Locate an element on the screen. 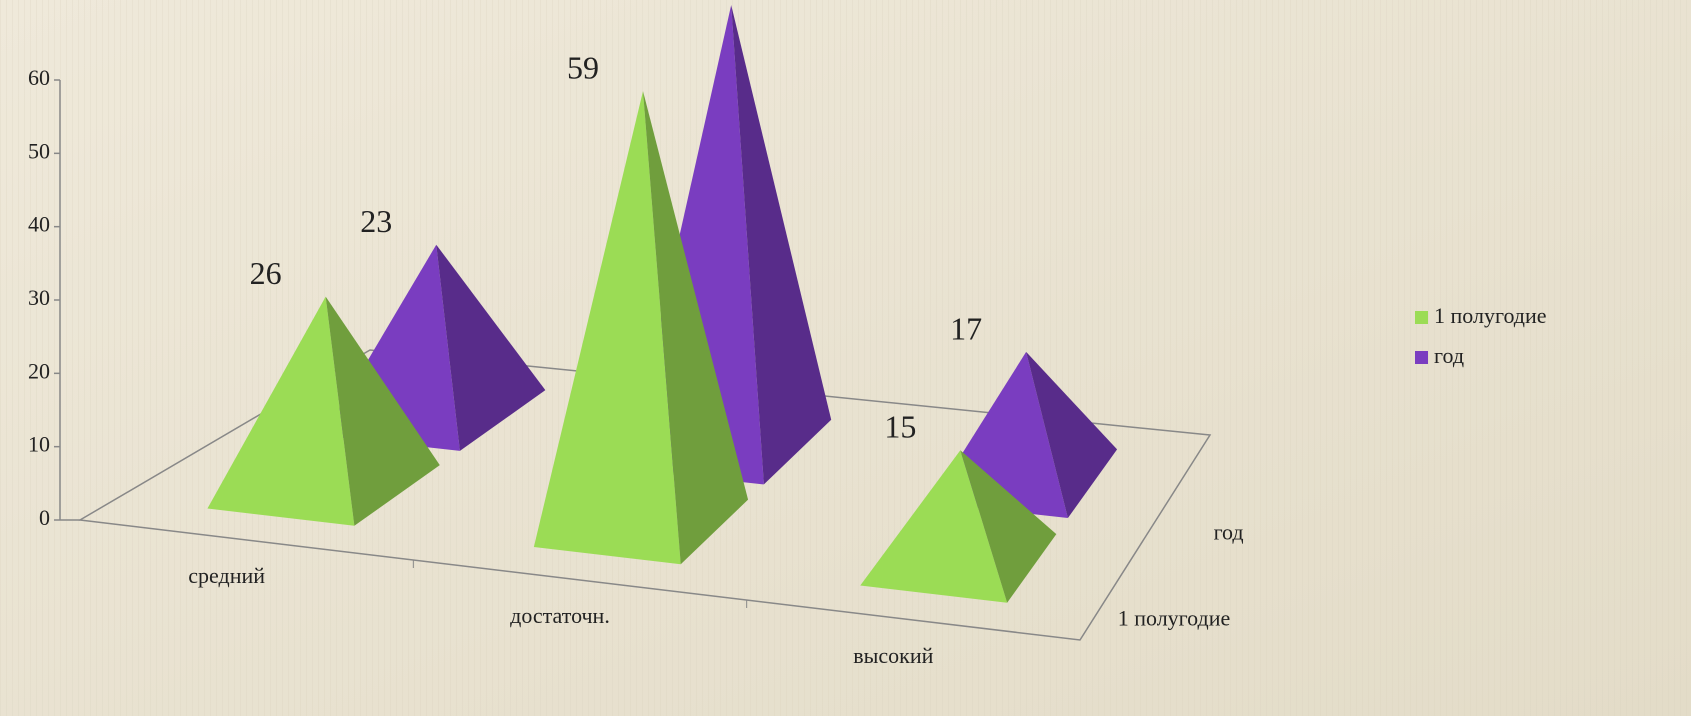 This screenshot has height=716, width=1691. y-tick-label: 60 is located at coordinates (39, 77).